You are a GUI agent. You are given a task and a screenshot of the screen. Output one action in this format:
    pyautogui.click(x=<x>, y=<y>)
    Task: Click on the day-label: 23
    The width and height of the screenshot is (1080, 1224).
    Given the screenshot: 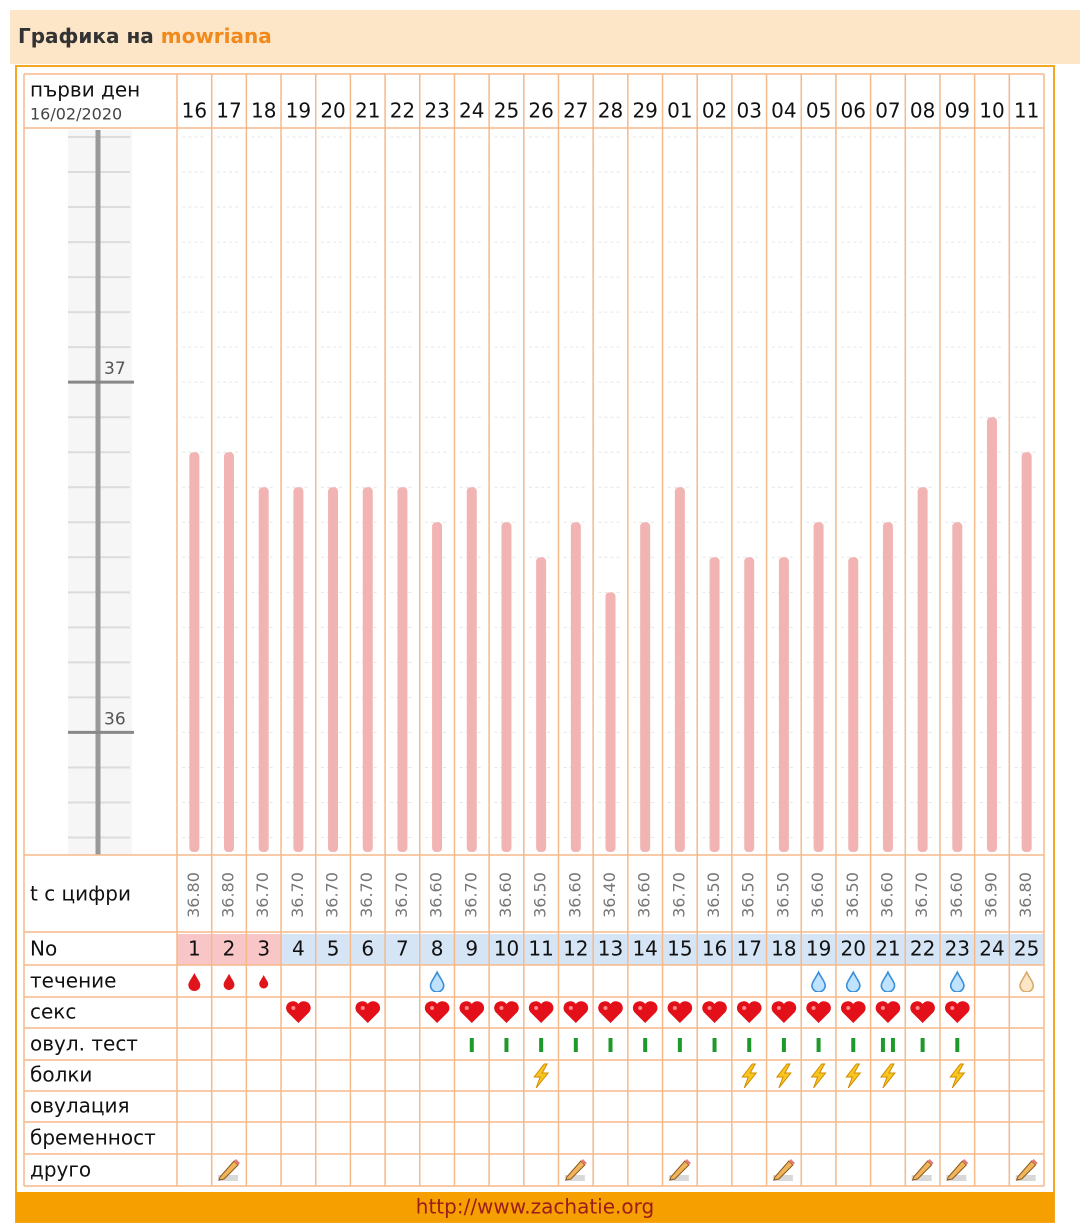 What is the action you would take?
    pyautogui.click(x=436, y=111)
    